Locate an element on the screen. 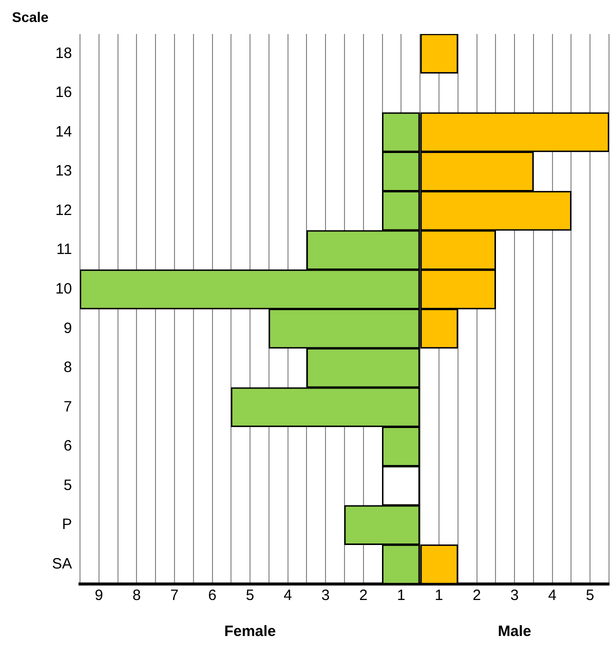 This screenshot has width=612, height=652. y-tick-label: SA is located at coordinates (62, 564).